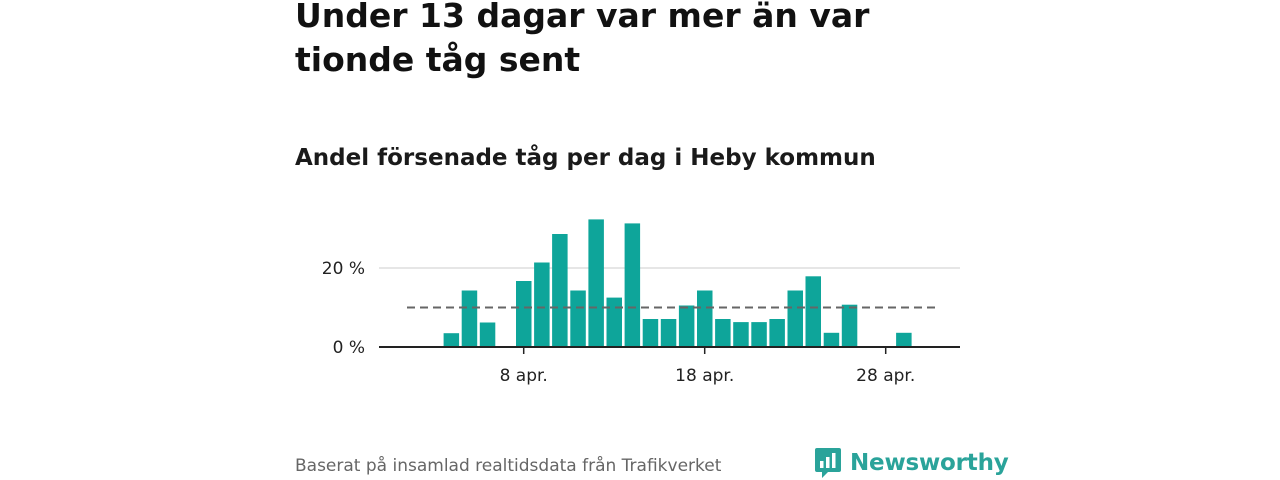 This screenshot has width=1280, height=480. I want to click on x-tick-label: 28 apr., so click(885, 376).